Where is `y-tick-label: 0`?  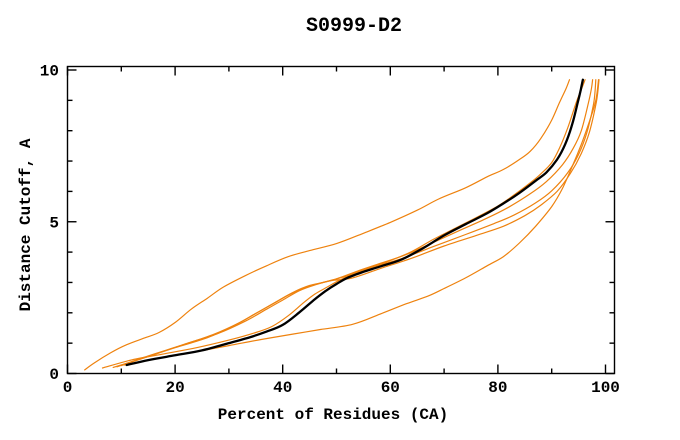 y-tick-label: 0 is located at coordinates (54, 375).